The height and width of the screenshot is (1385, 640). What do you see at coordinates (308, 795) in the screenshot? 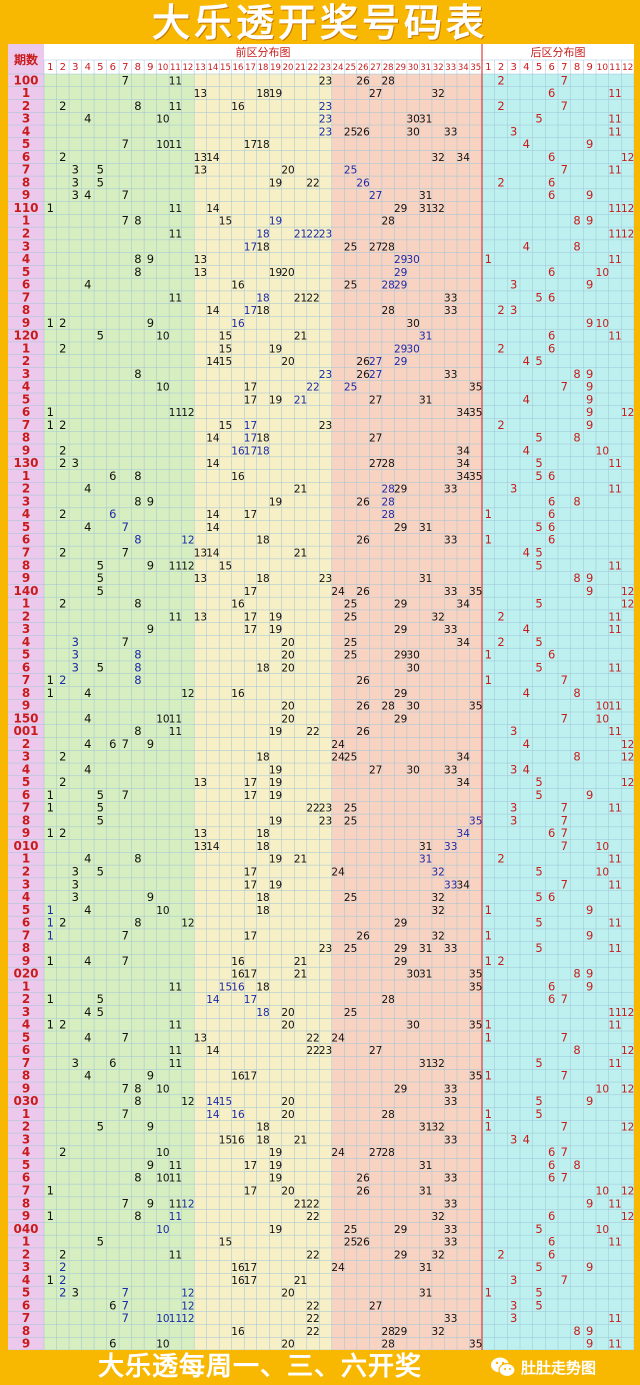
I see `table-row: 6 1 5 7 17 19 5 9` at bounding box center [308, 795].